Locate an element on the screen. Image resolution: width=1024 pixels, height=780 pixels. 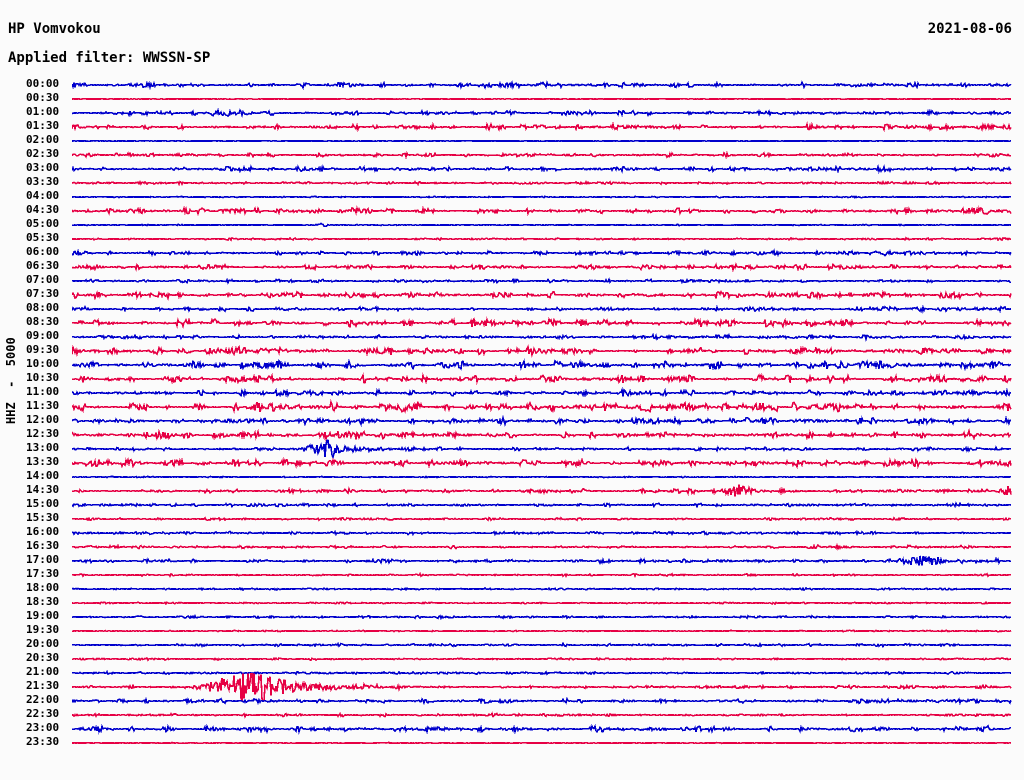
trace-row: 13:30 is located at coordinates (512, 463).